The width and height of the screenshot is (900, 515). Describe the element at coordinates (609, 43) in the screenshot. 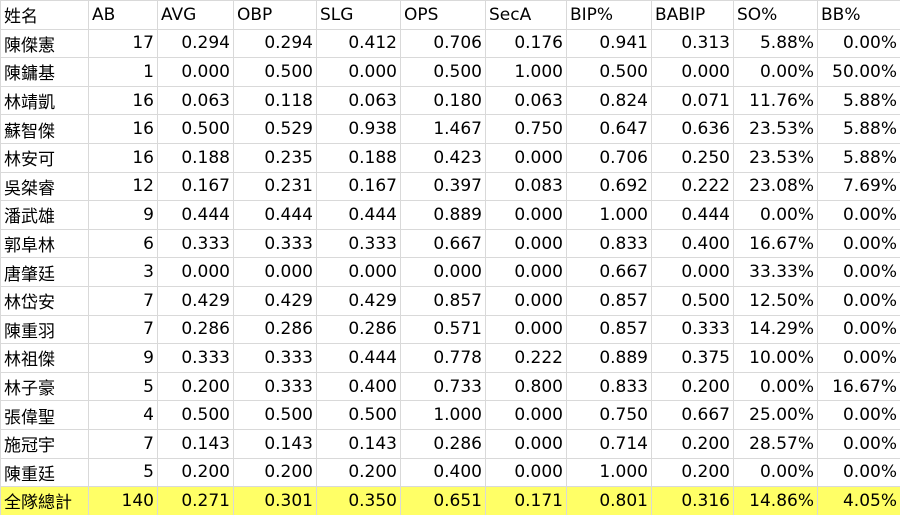

I see `cell: 0.941` at that location.